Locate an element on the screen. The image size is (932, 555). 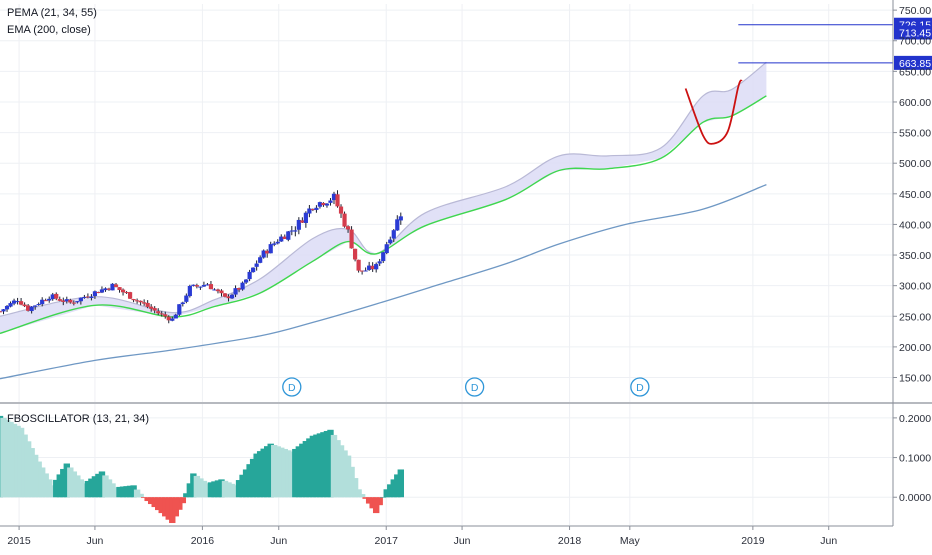
price-tag-label: 663.85 is located at coordinates (915, 64).